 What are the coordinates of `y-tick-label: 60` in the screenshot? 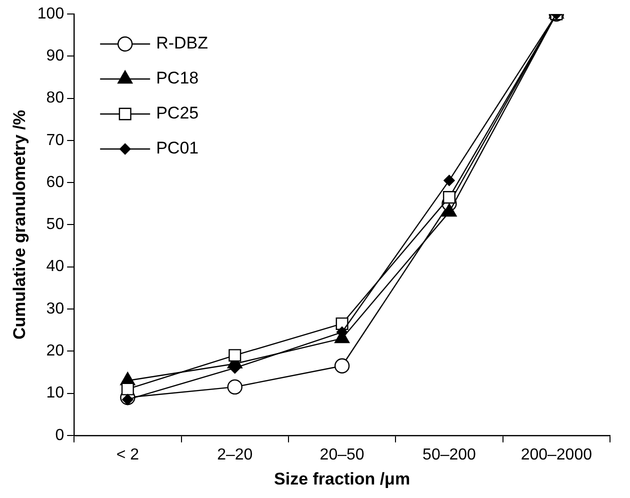 It's located at (55, 182).